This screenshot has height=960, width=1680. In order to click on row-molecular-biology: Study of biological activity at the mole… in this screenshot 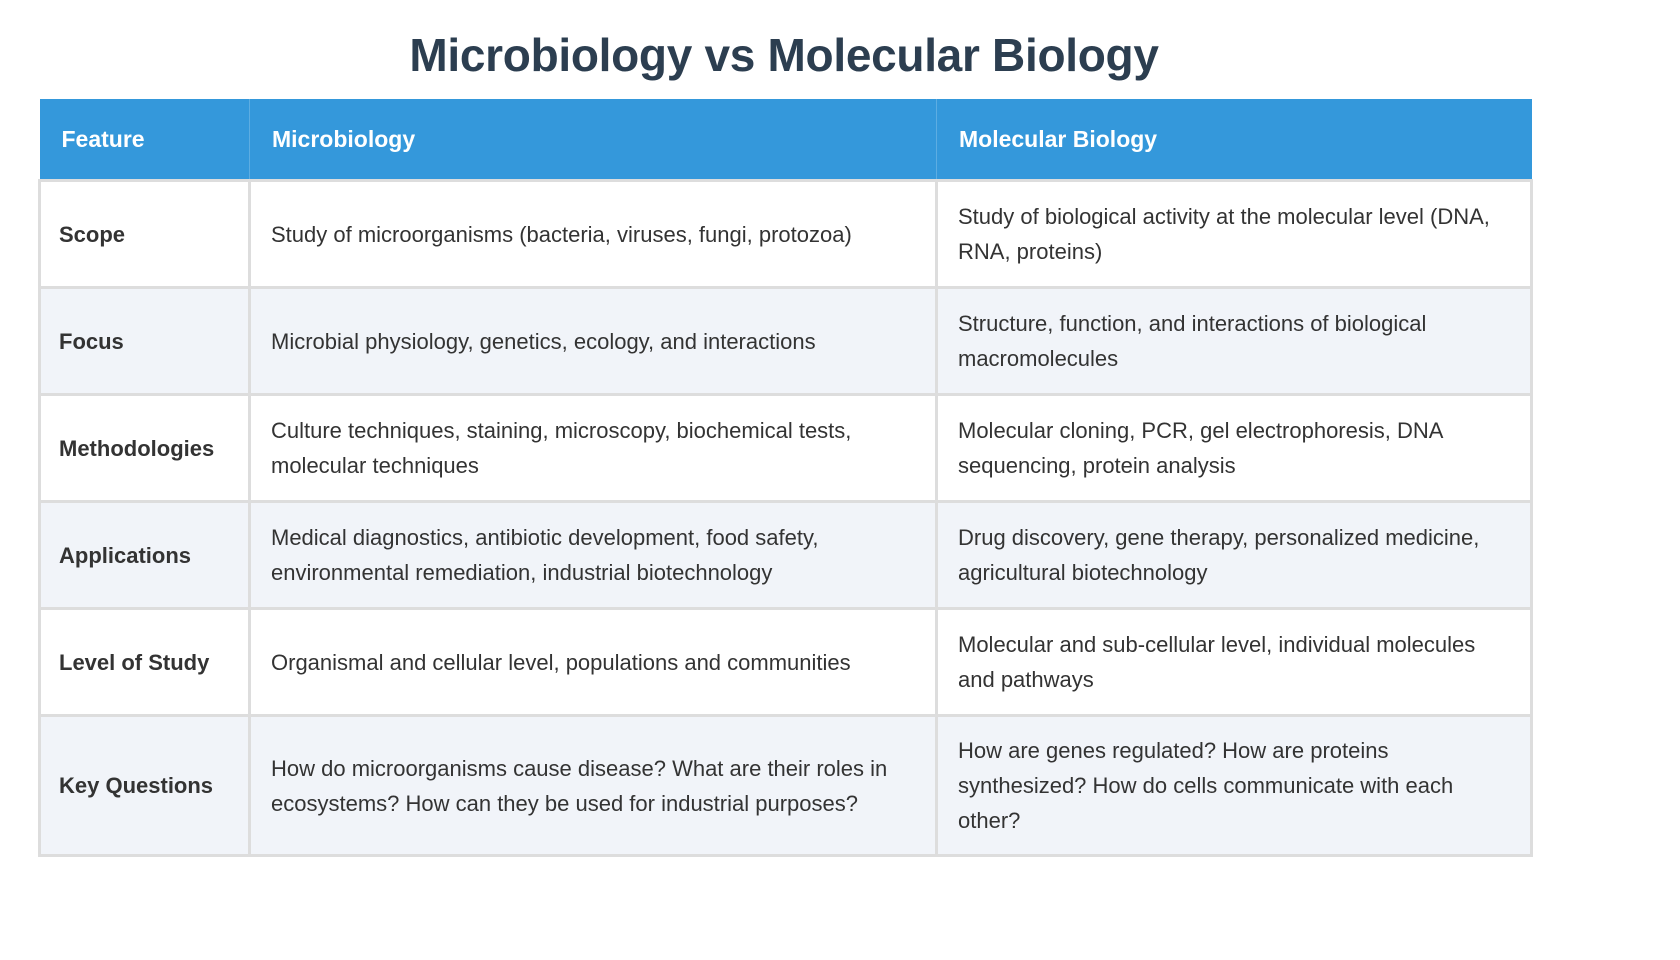, I will do `click(1234, 234)`.